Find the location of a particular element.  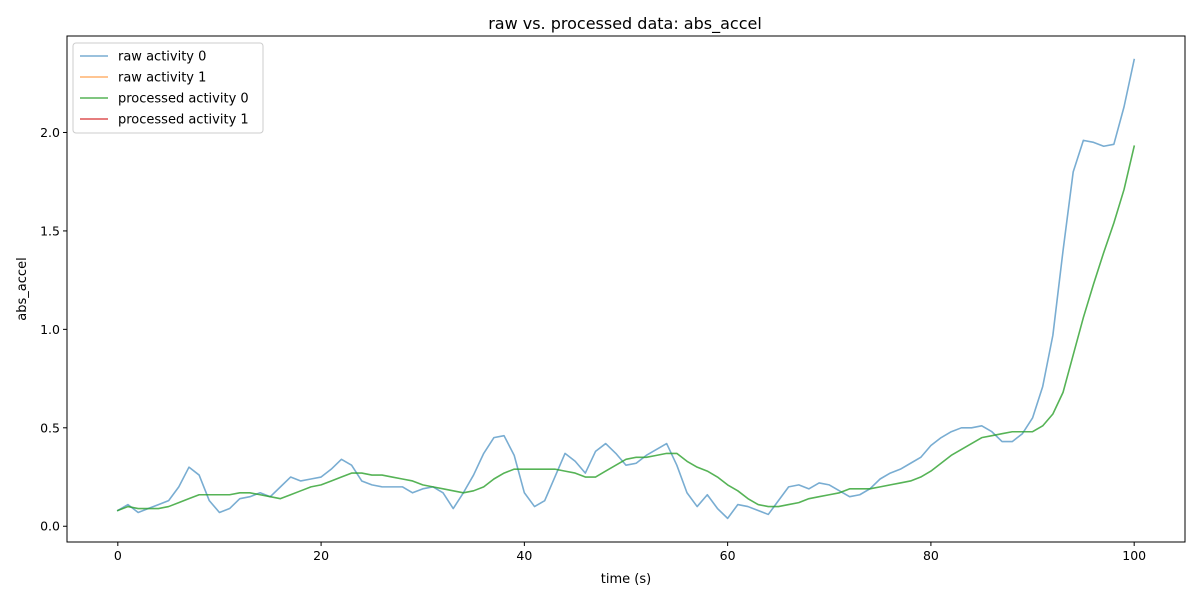

y-axis-label: abs_accel is located at coordinates (22, 288).